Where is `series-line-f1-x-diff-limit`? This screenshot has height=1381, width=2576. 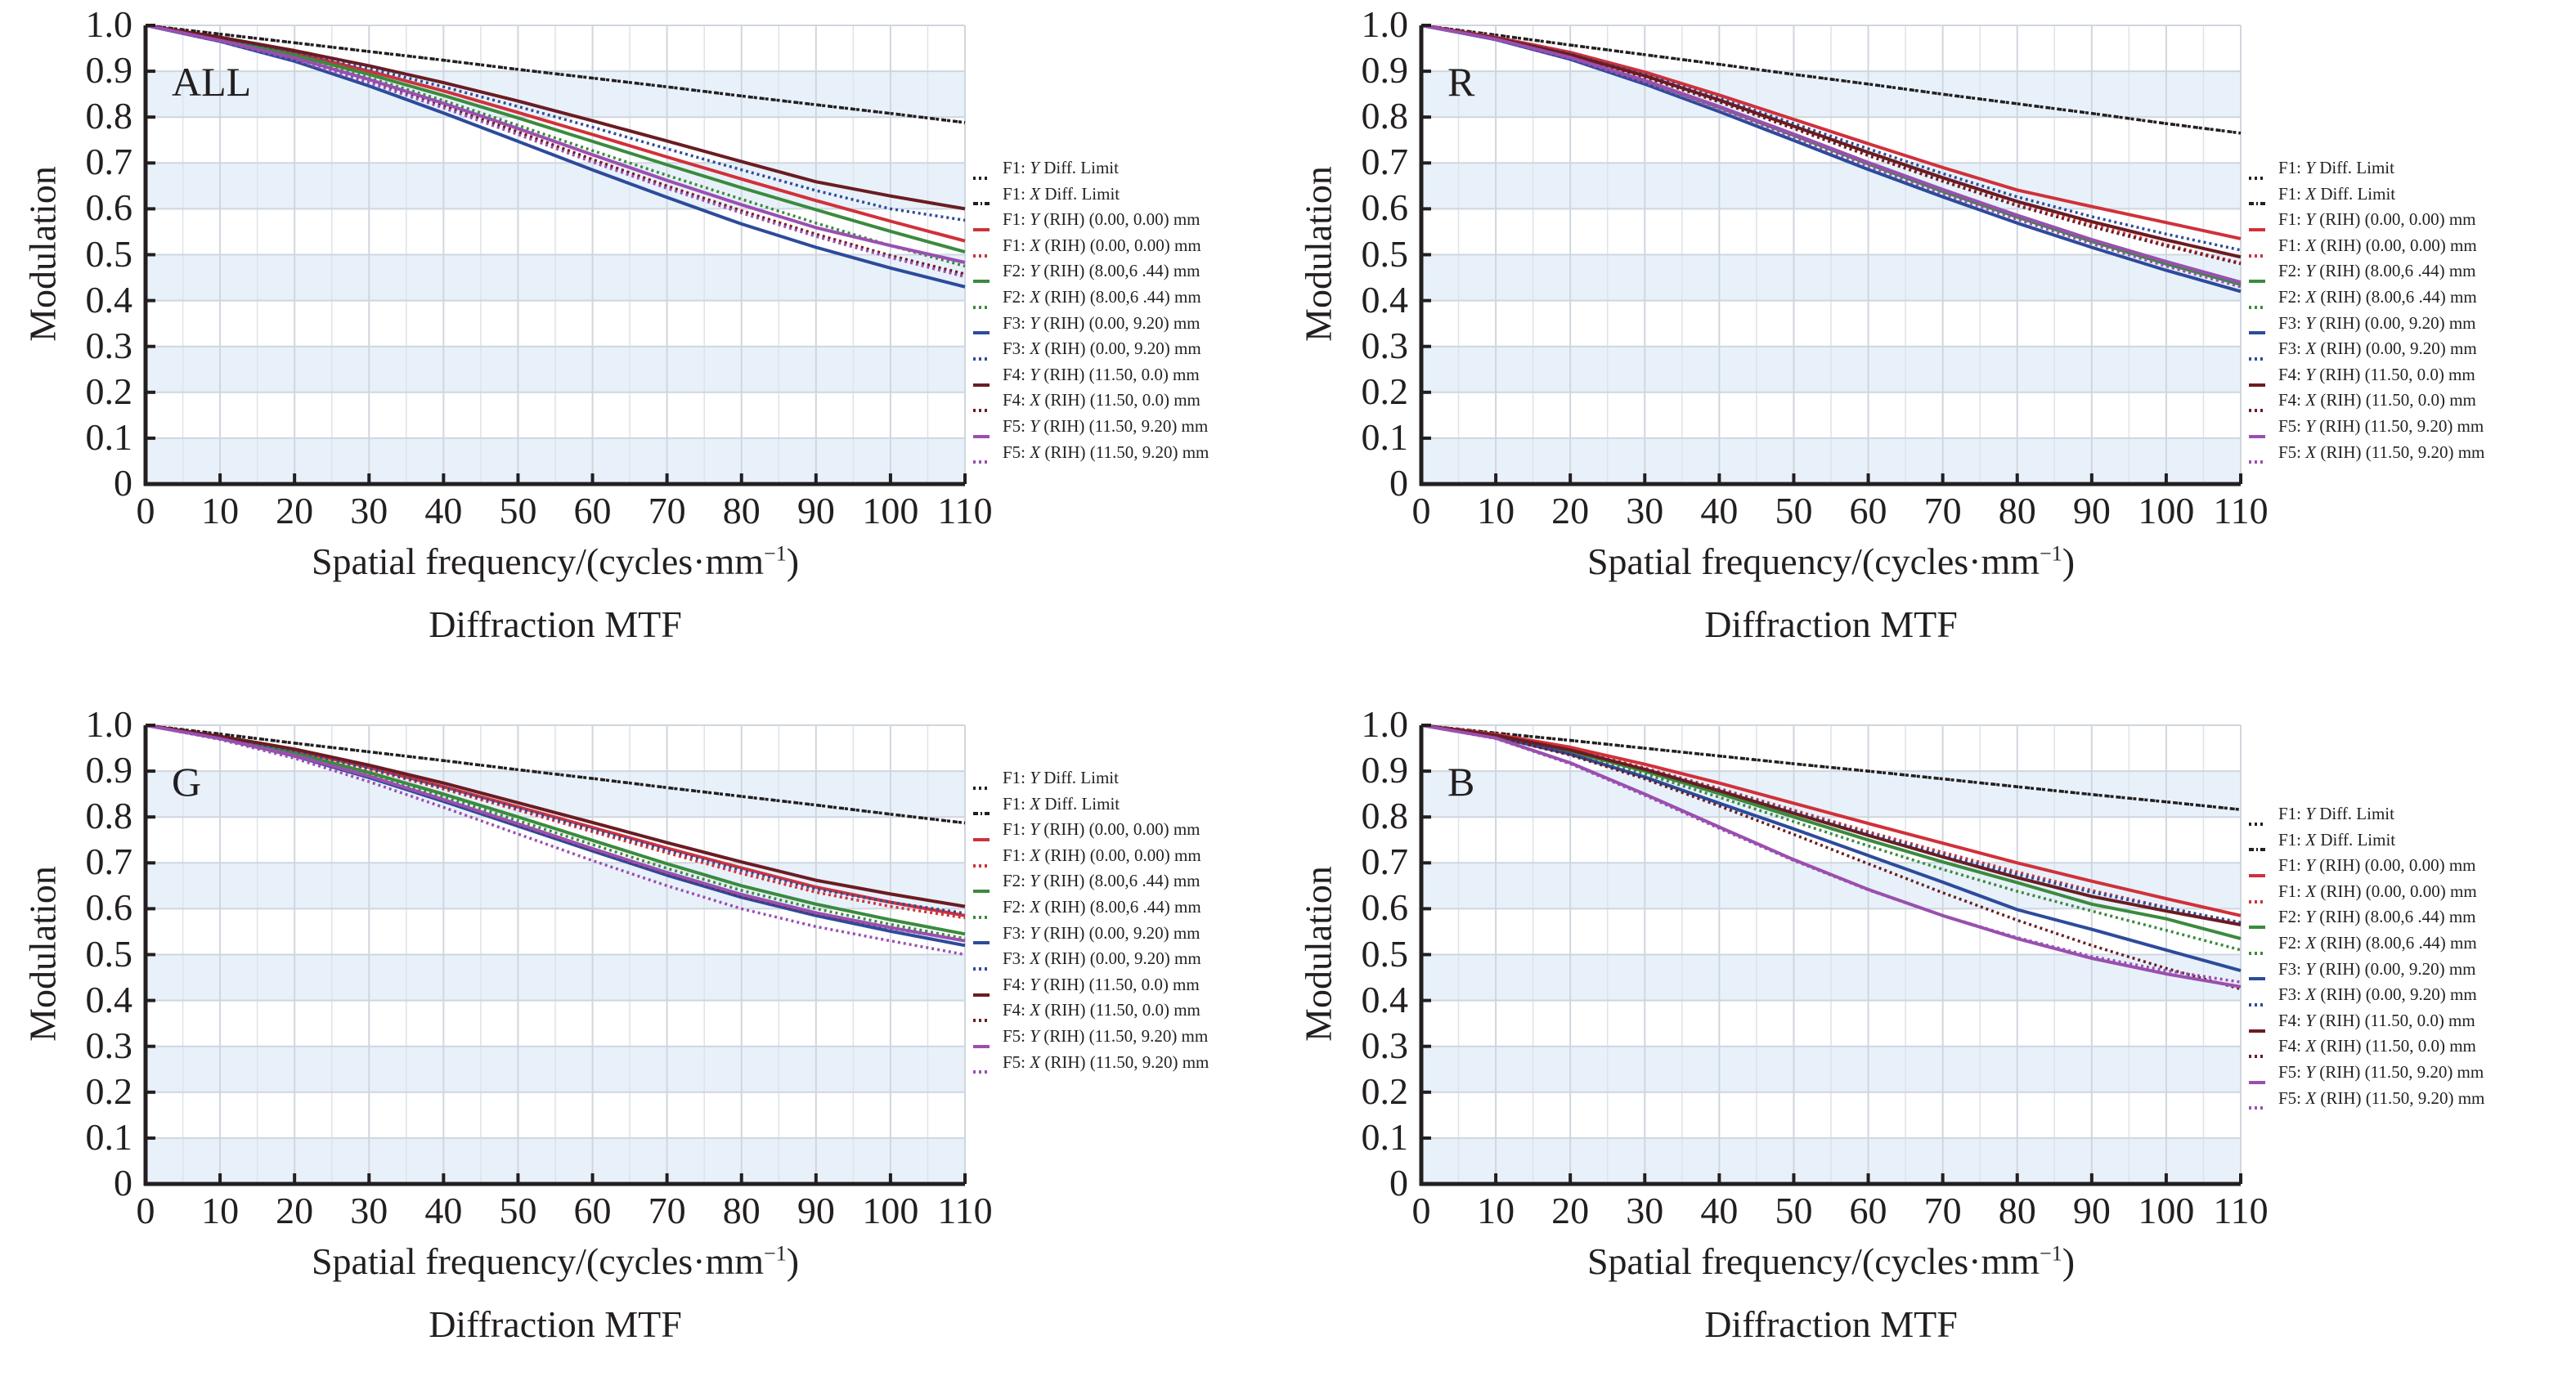 series-line-f1-x-diff-limit is located at coordinates (1831, 80).